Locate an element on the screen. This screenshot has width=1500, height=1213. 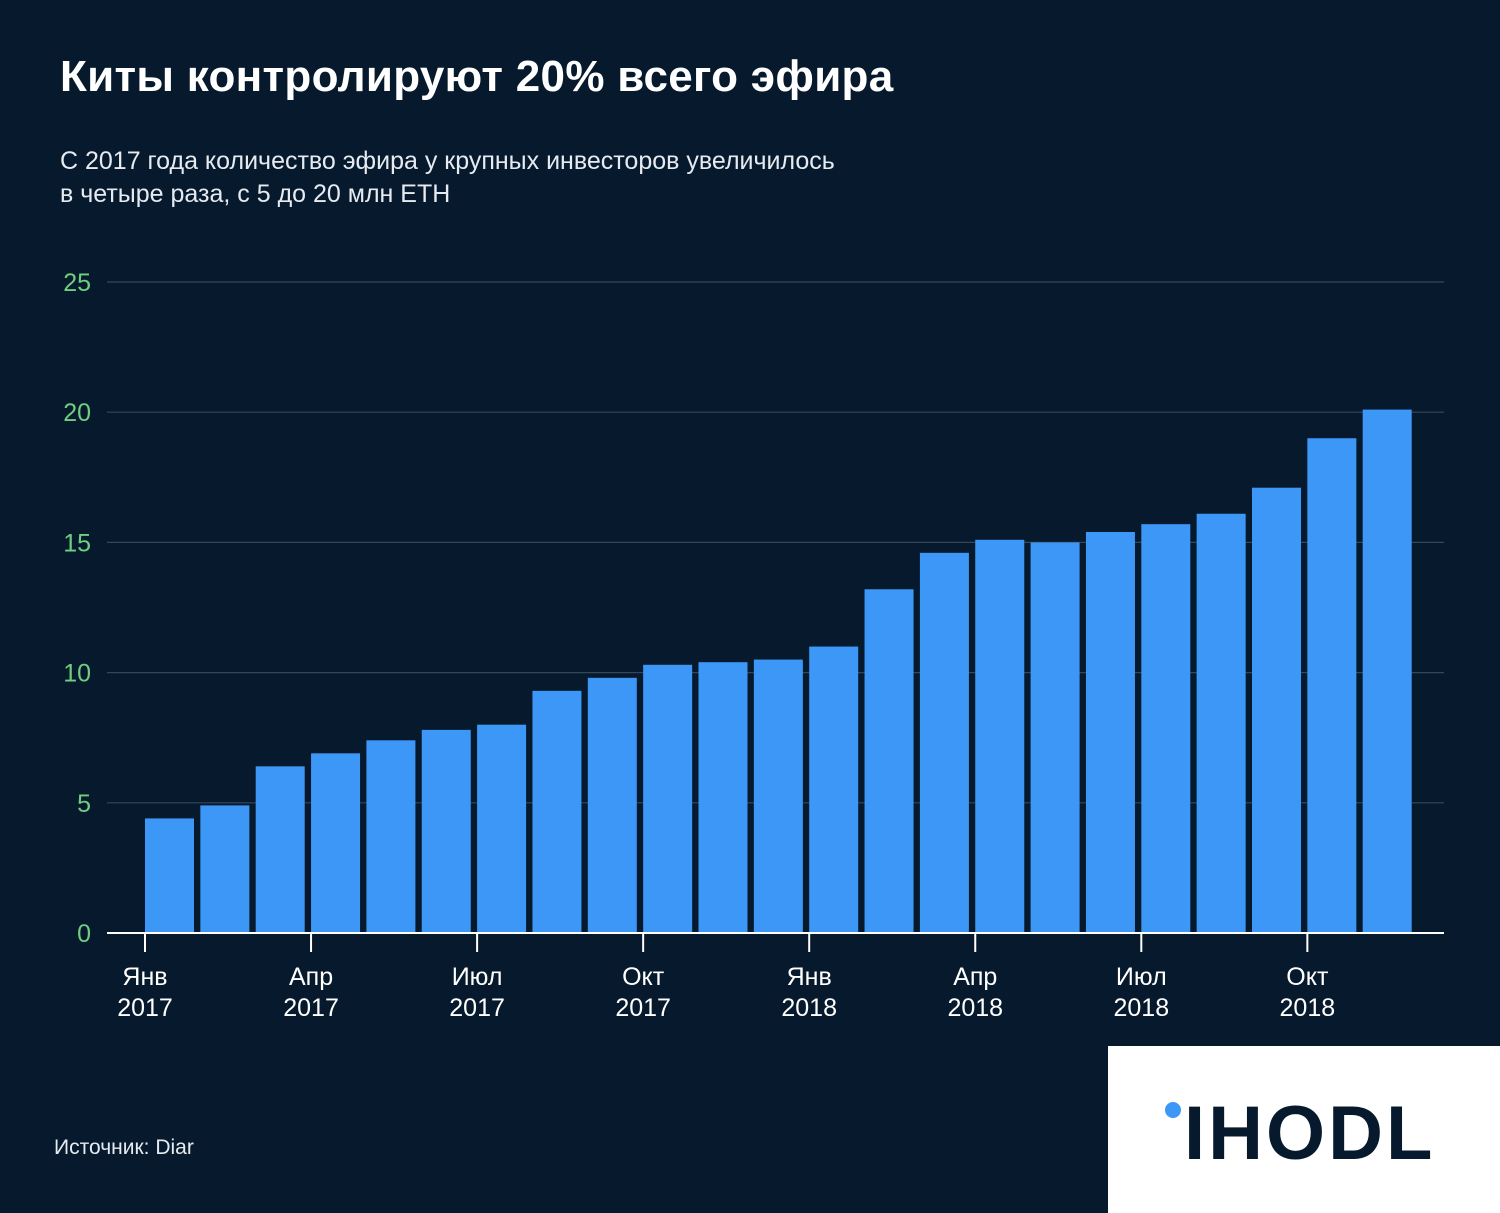
y-tick-label: 0 is located at coordinates (84, 934).